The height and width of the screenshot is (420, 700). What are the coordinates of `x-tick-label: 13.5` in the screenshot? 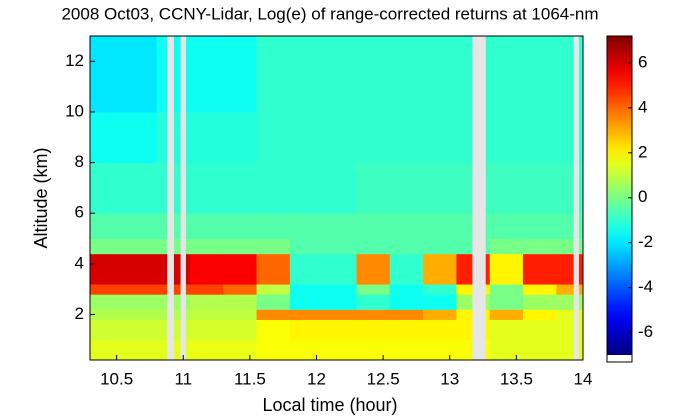 It's located at (516, 378).